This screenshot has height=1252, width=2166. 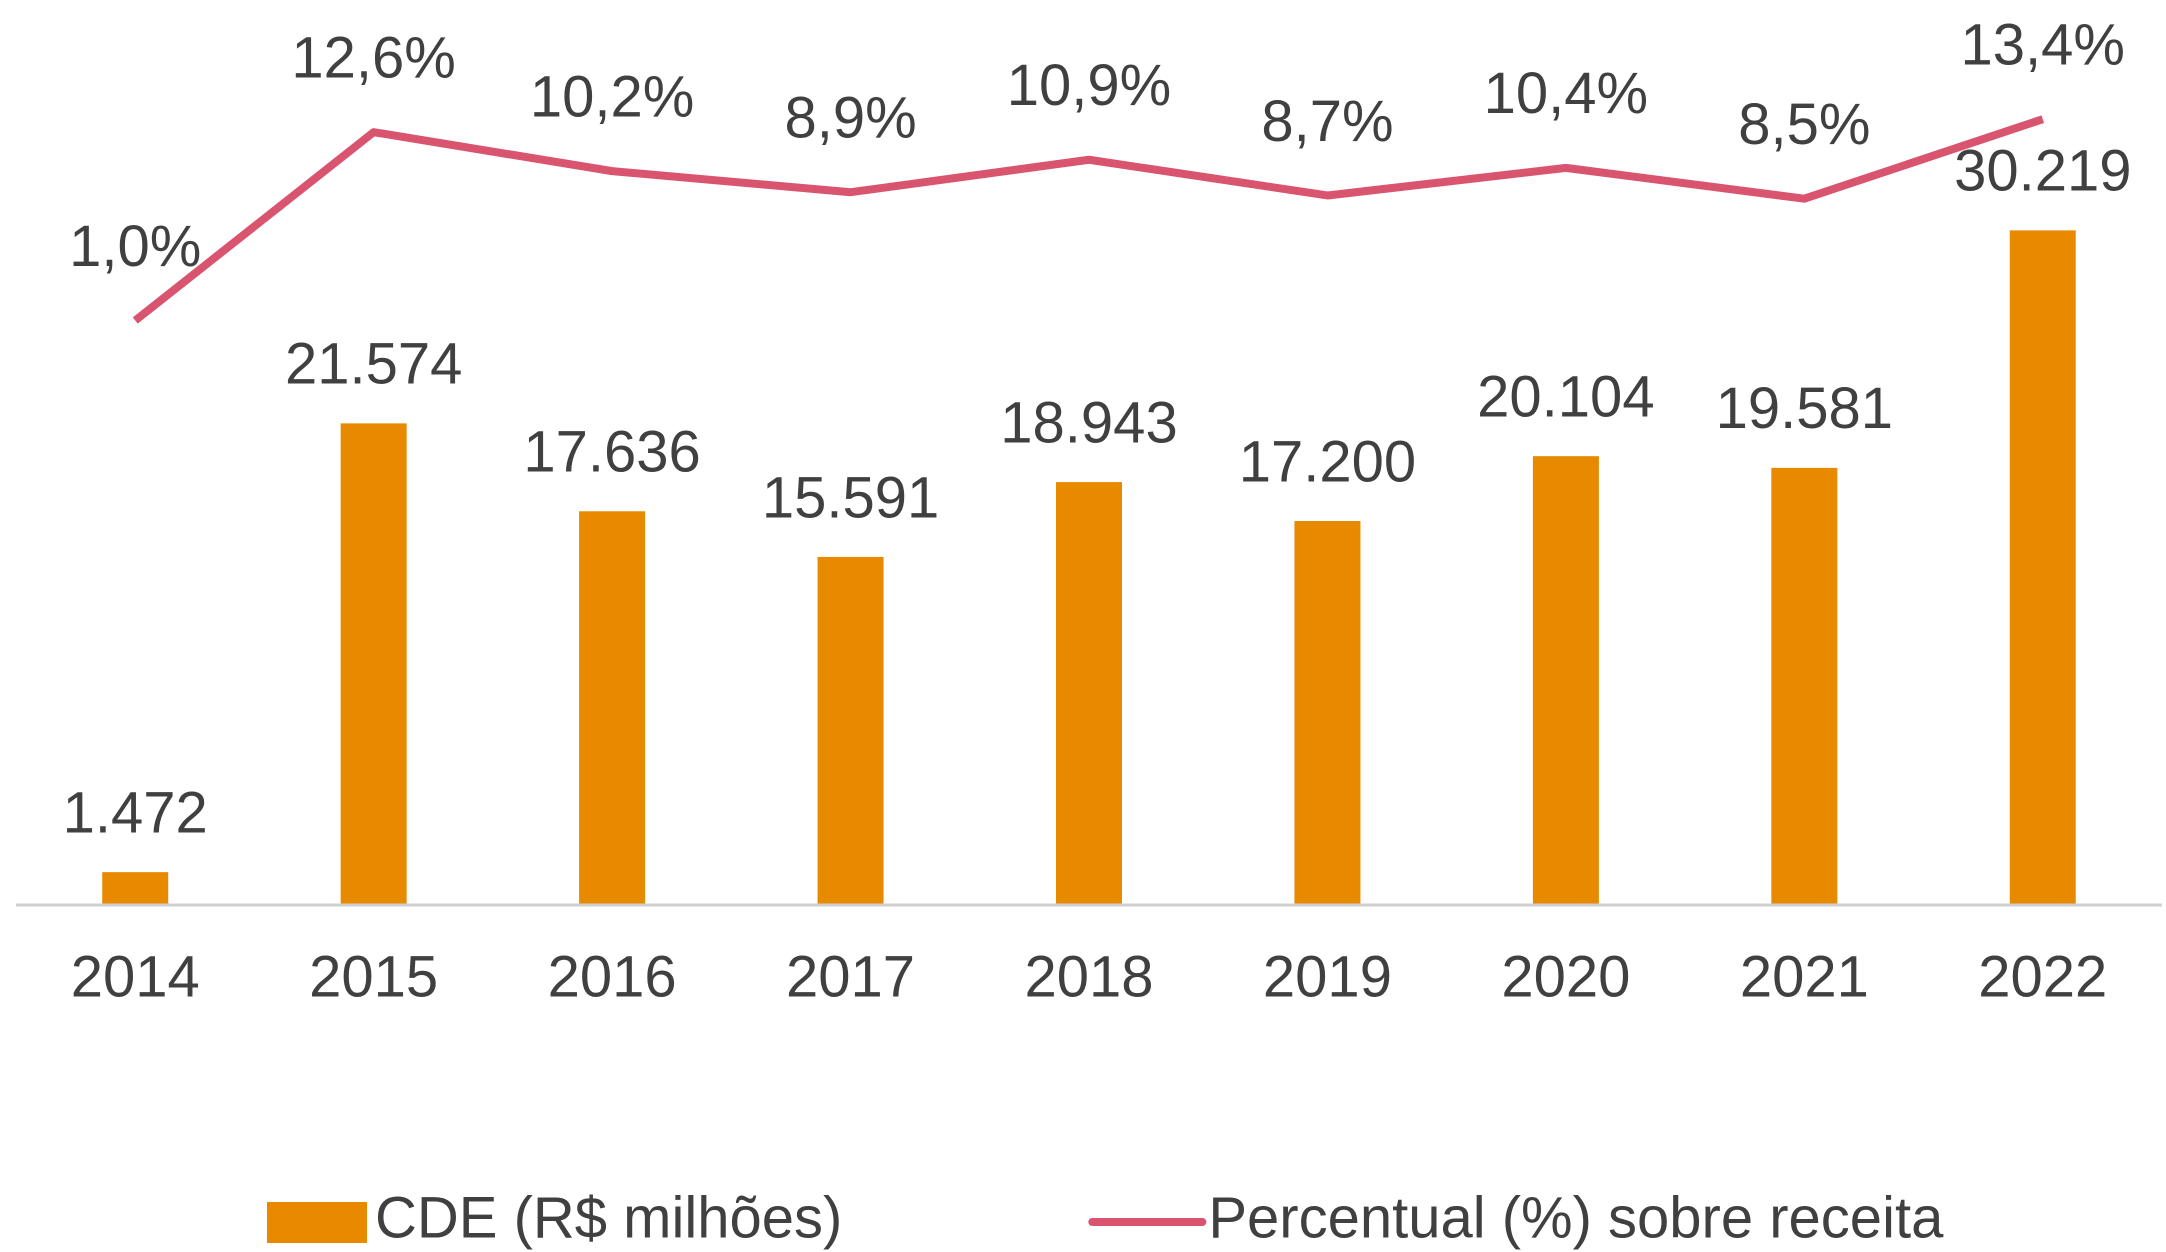 What do you see at coordinates (1566, 93) in the screenshot?
I see `line-value-label: 10,4%` at bounding box center [1566, 93].